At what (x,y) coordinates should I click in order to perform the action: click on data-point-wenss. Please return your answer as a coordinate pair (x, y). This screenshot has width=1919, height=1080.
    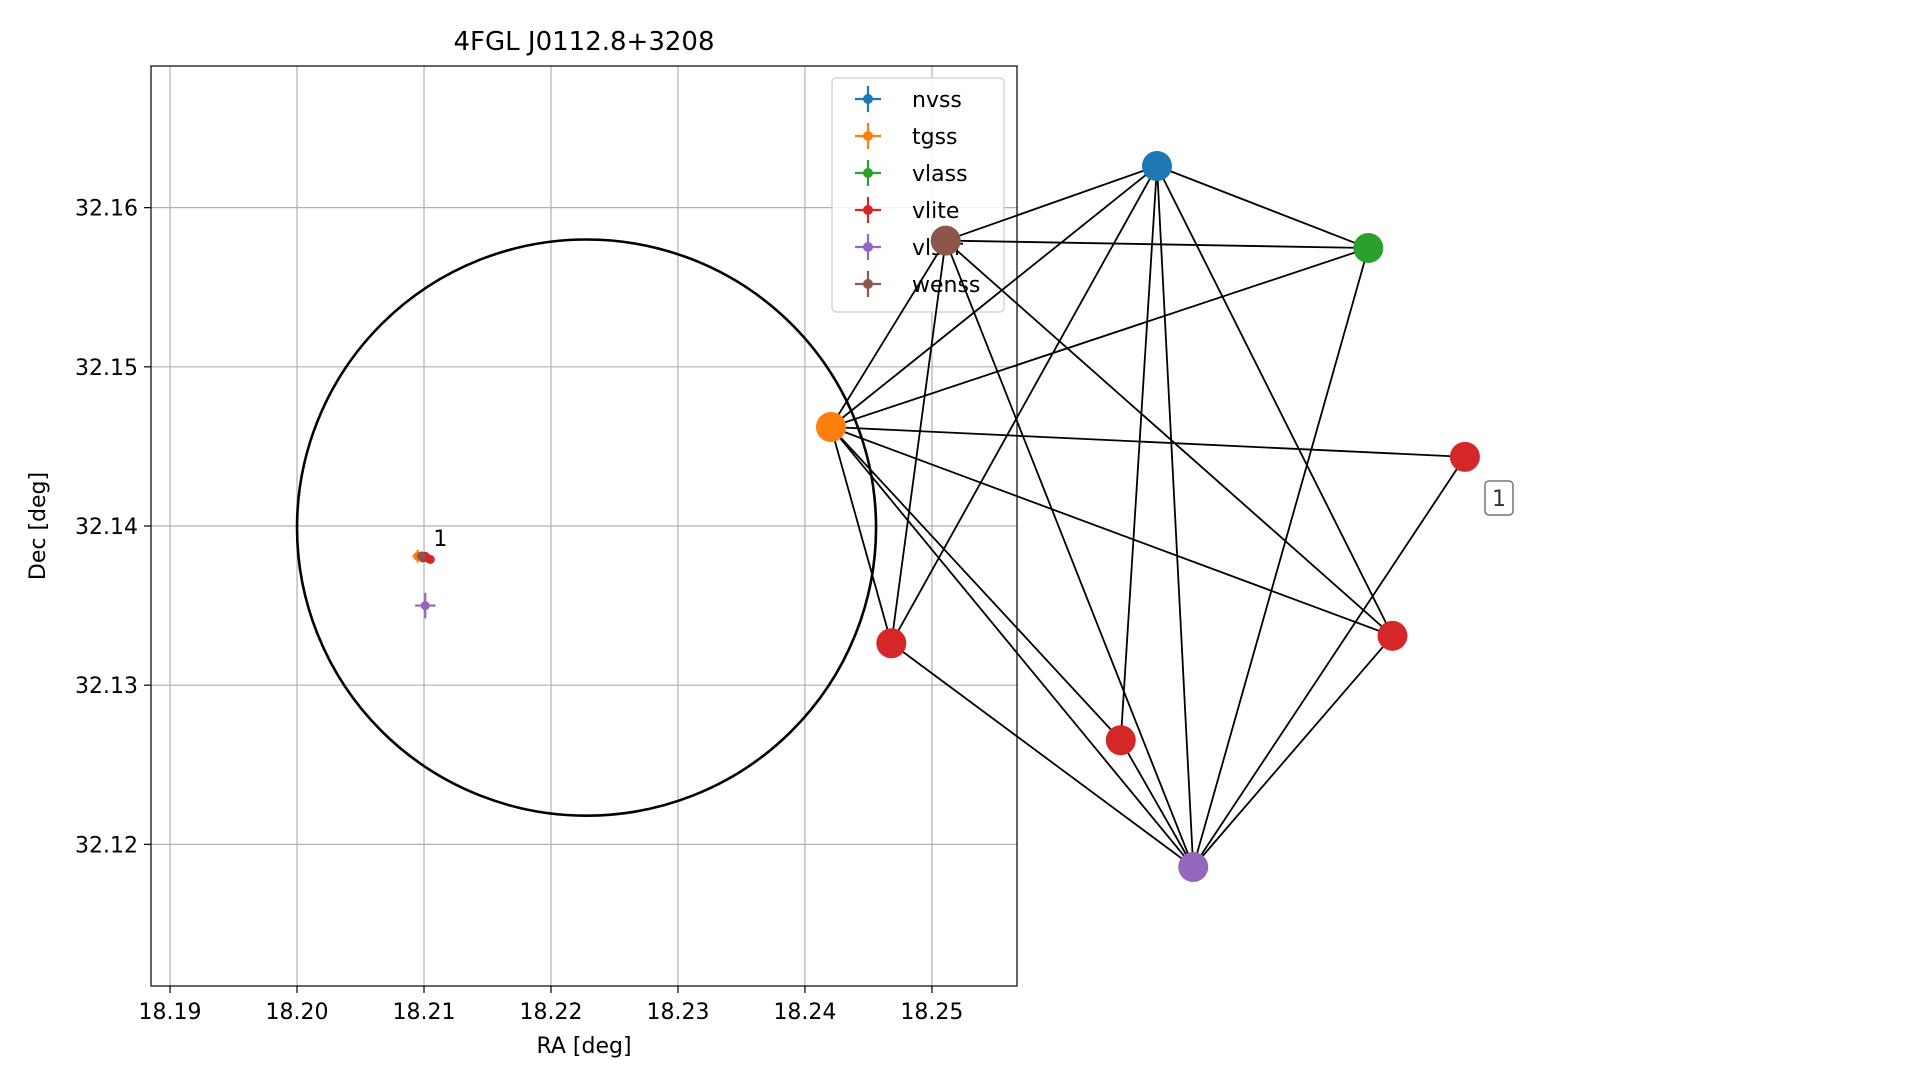
    Looking at the image, I should click on (421, 556).